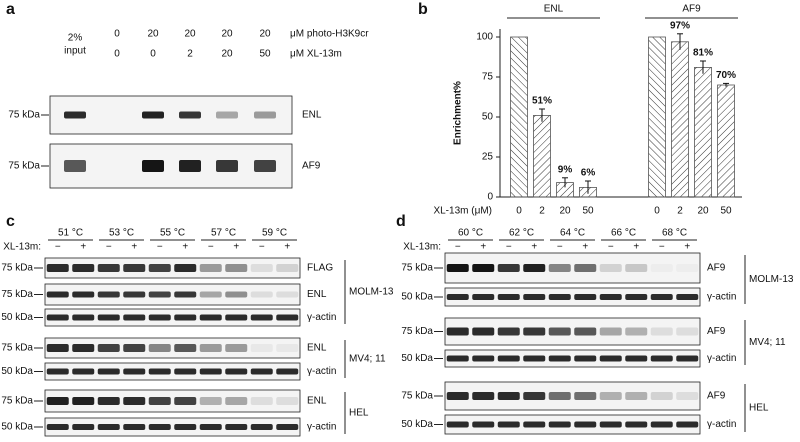  Describe the element at coordinates (542, 211) in the screenshot. I see `x-tick-label: 2` at that location.